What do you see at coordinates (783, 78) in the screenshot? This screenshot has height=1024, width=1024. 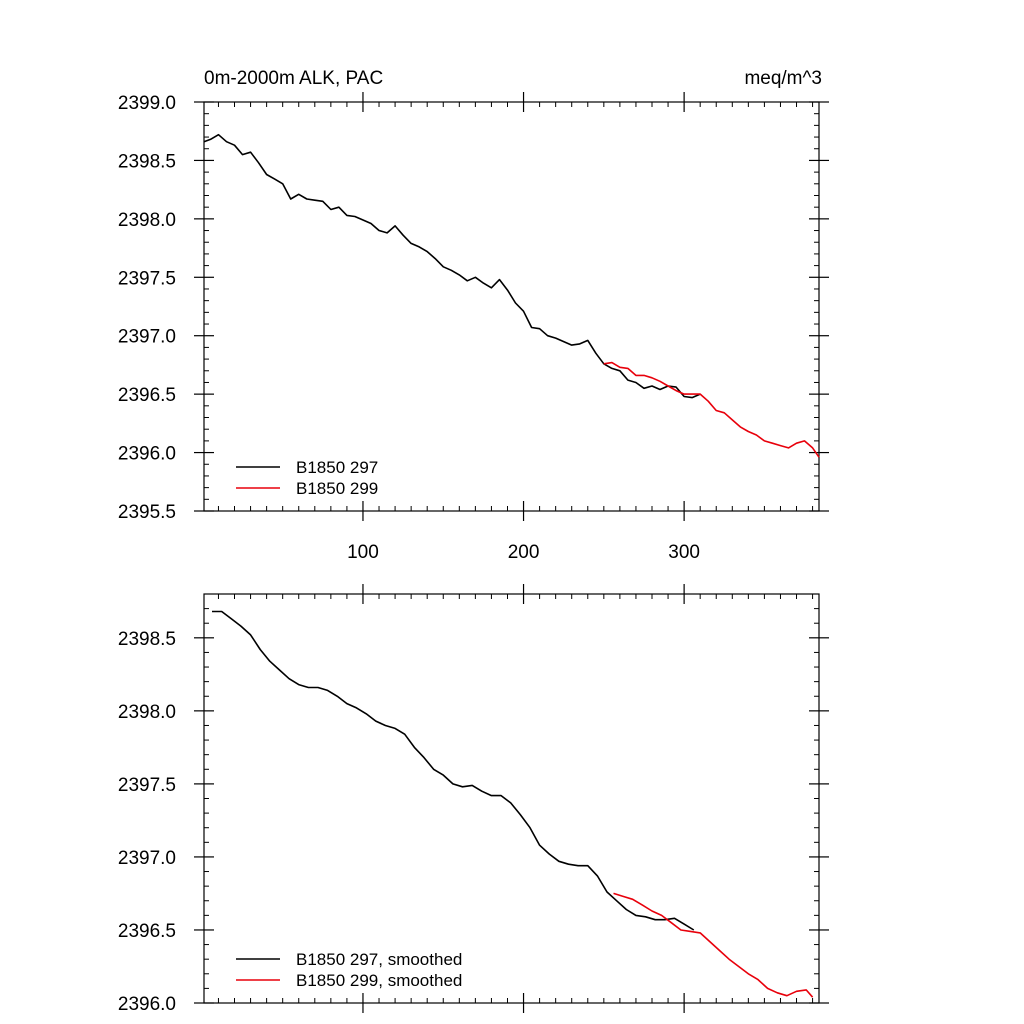 I see `units-label: meq/m^3` at bounding box center [783, 78].